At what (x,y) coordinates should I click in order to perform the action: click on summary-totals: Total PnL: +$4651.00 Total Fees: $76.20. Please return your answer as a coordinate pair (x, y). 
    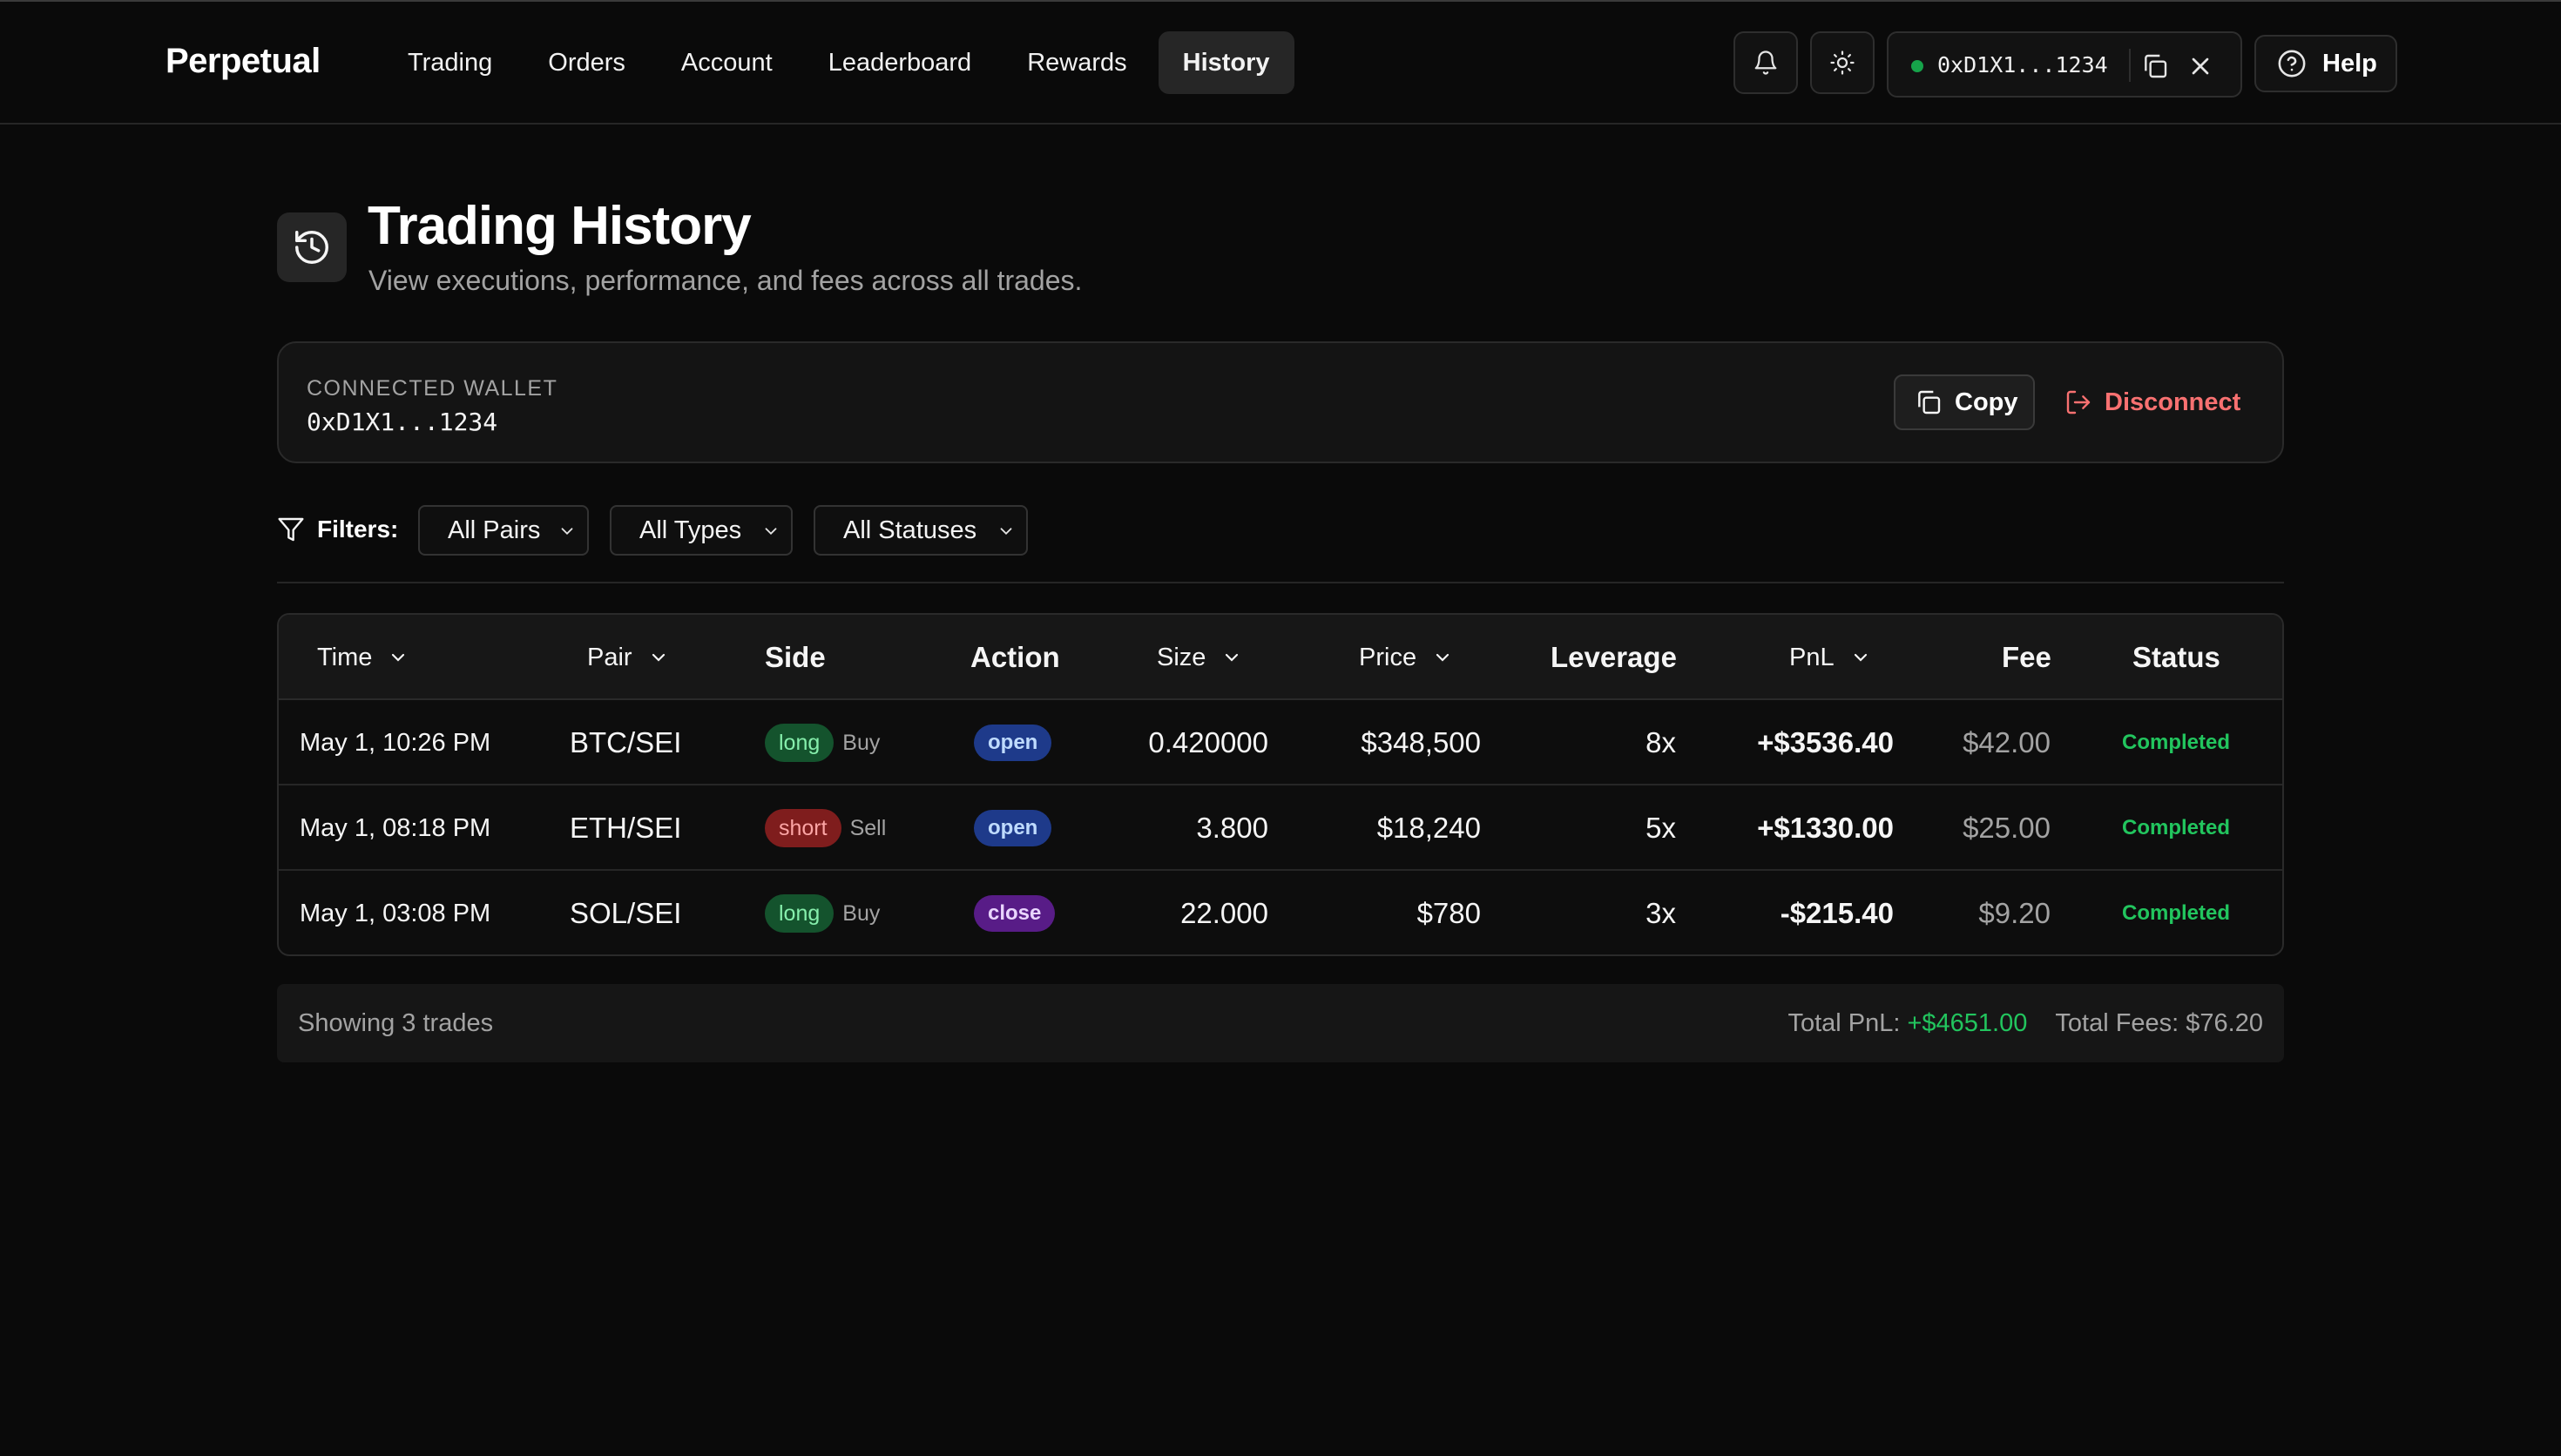
    Looking at the image, I should click on (2025, 1023).